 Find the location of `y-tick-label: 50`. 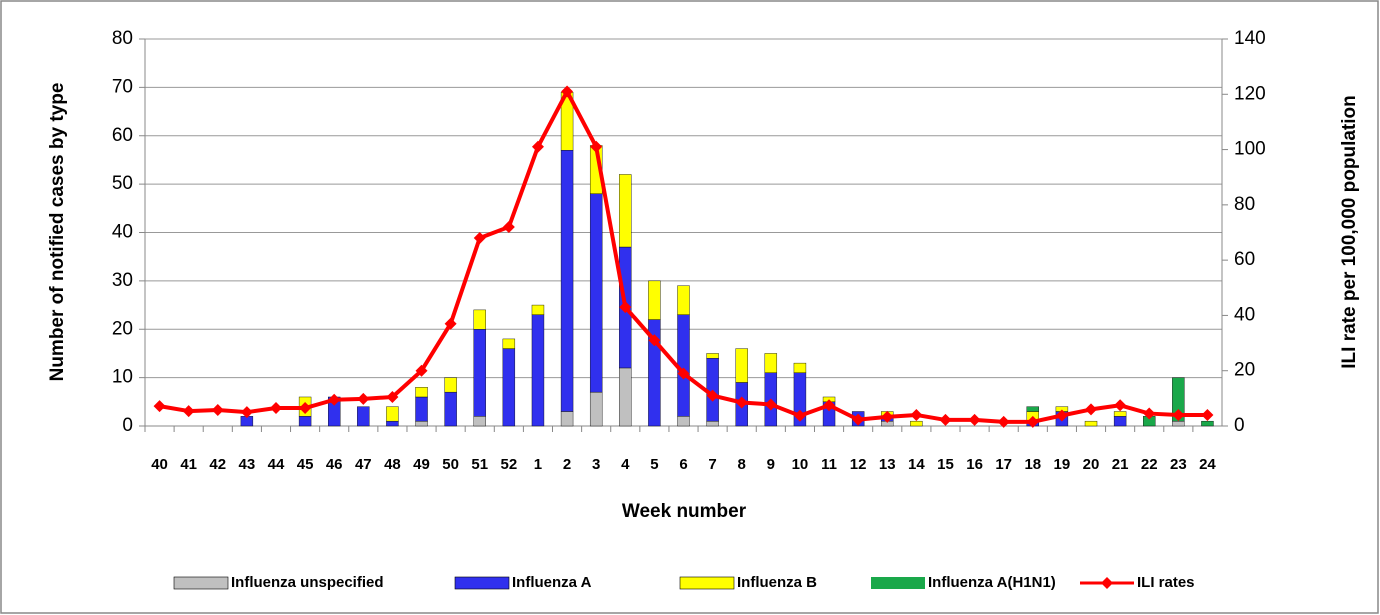

y-tick-label: 50 is located at coordinates (122, 183).